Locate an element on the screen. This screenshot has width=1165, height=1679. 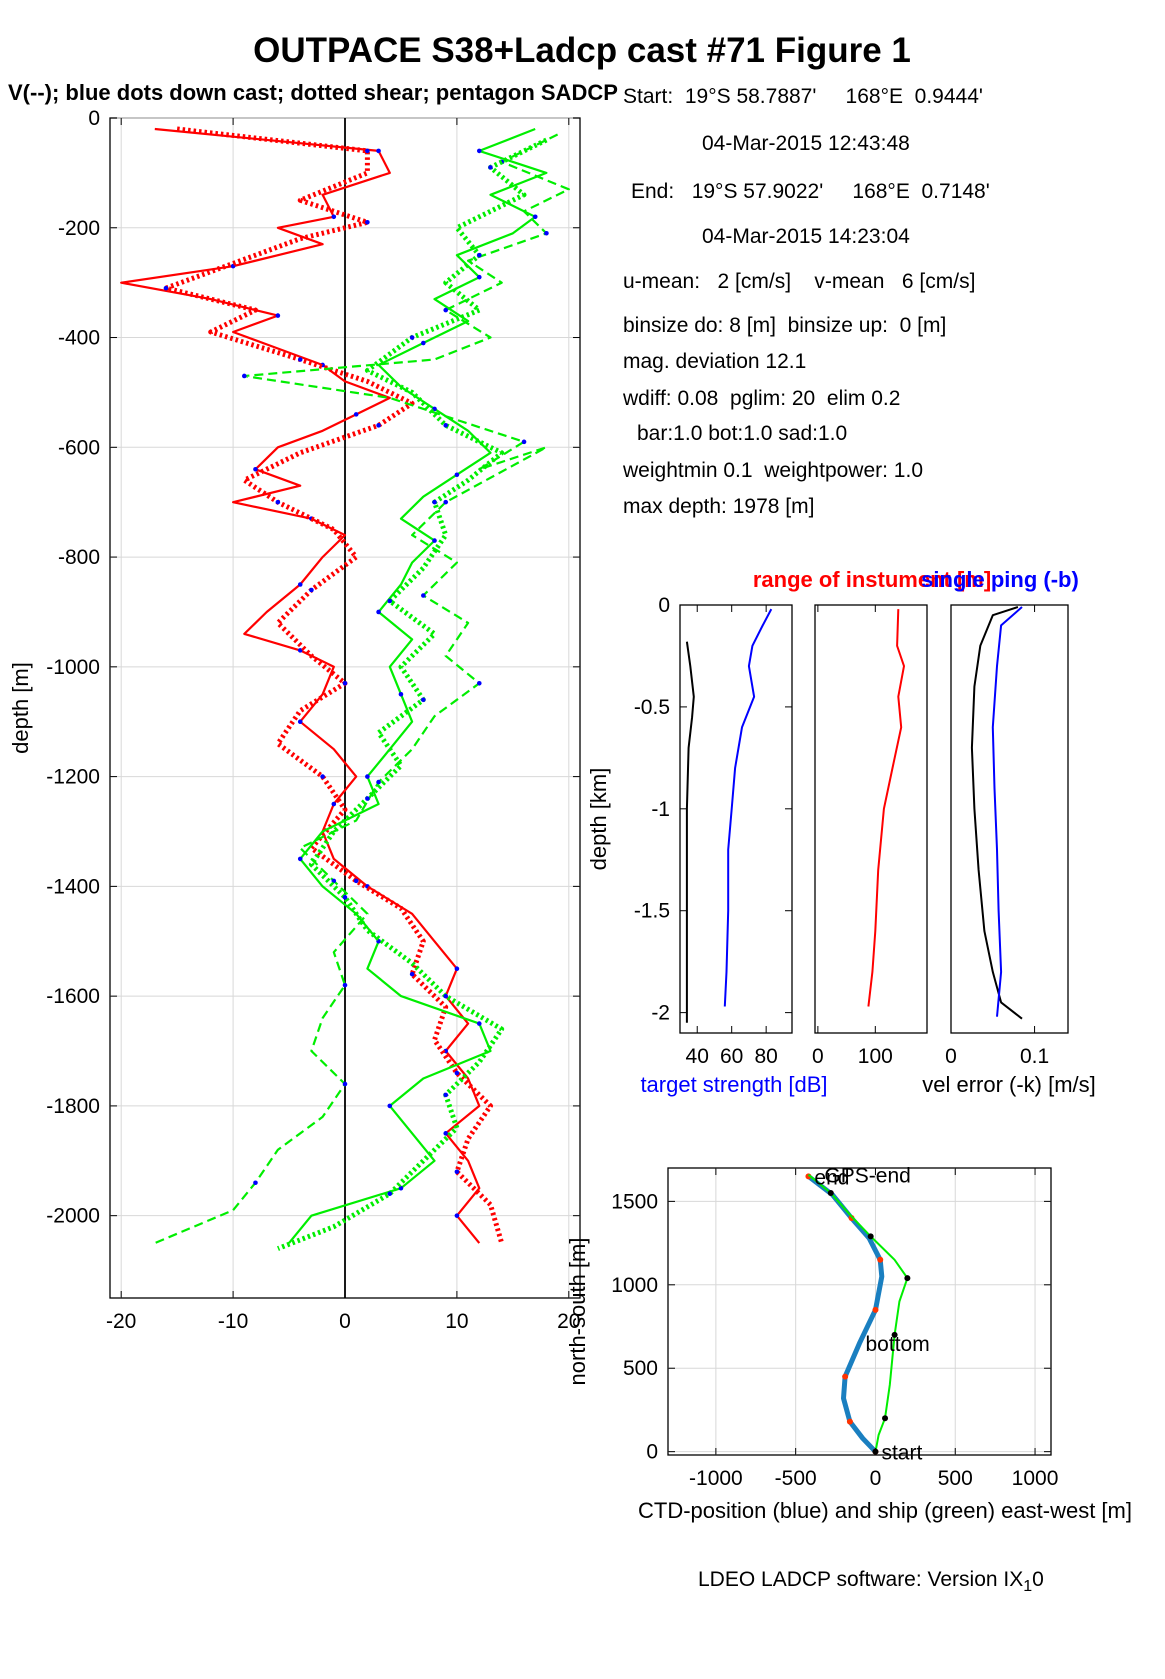
y-axis-label: north-south [m] is located at coordinates (577, 1312).